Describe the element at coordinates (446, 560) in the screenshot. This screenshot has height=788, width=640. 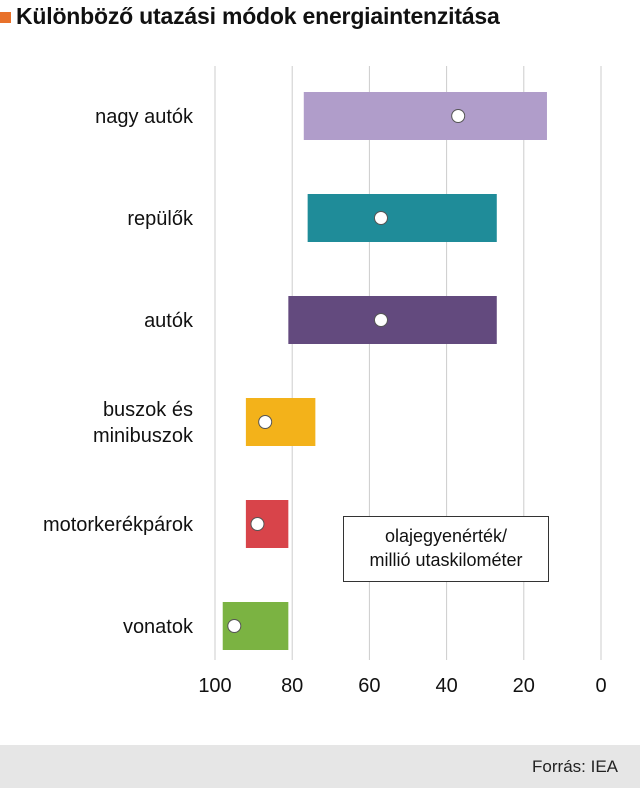
I see `unit-label-line-2: millió utaskilométer` at that location.